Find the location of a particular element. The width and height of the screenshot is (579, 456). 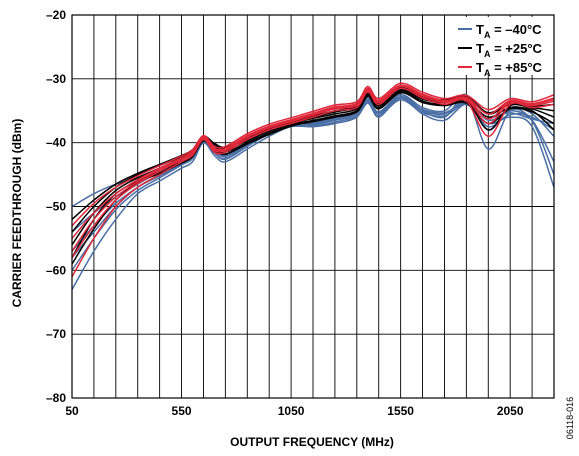

y-tick-label: –80 is located at coordinates (56, 398).